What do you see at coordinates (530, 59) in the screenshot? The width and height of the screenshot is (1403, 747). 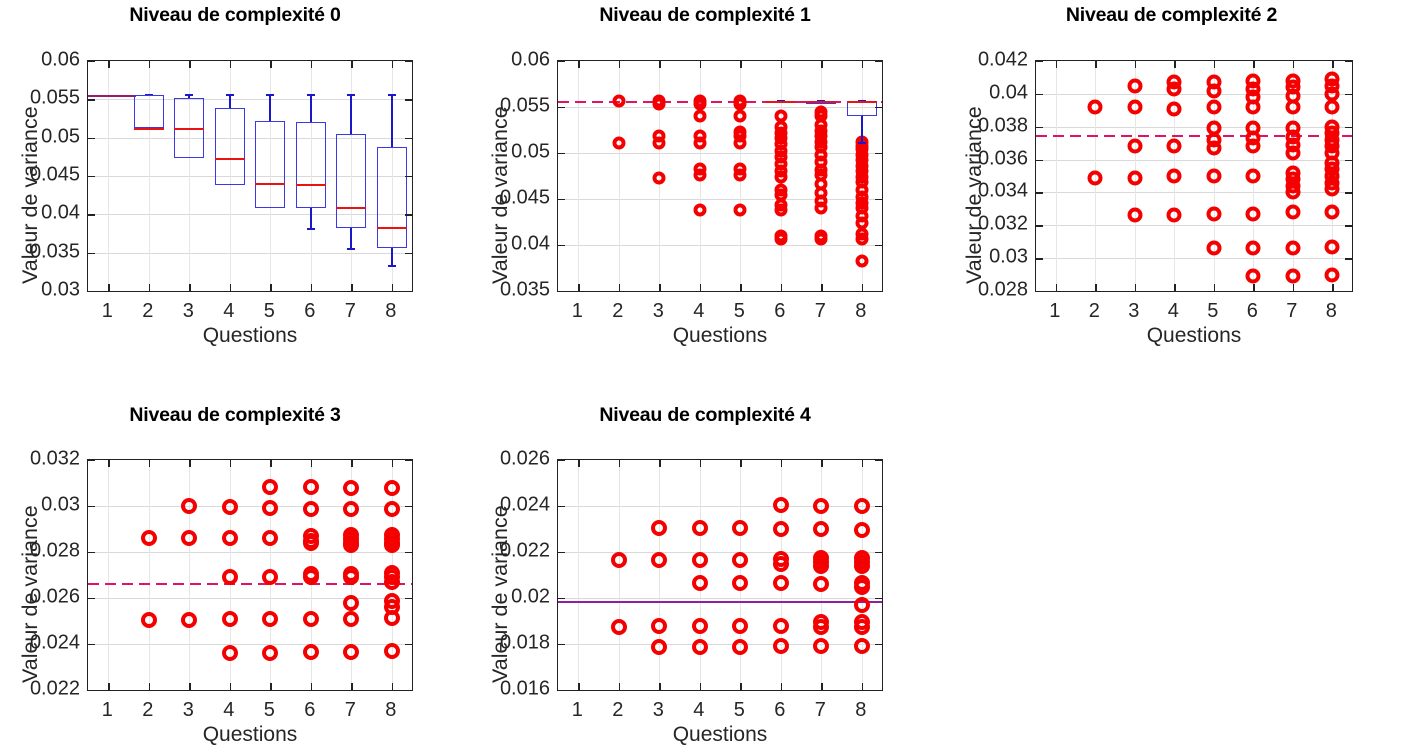 I see `y-tick-label: 0.06` at bounding box center [530, 59].